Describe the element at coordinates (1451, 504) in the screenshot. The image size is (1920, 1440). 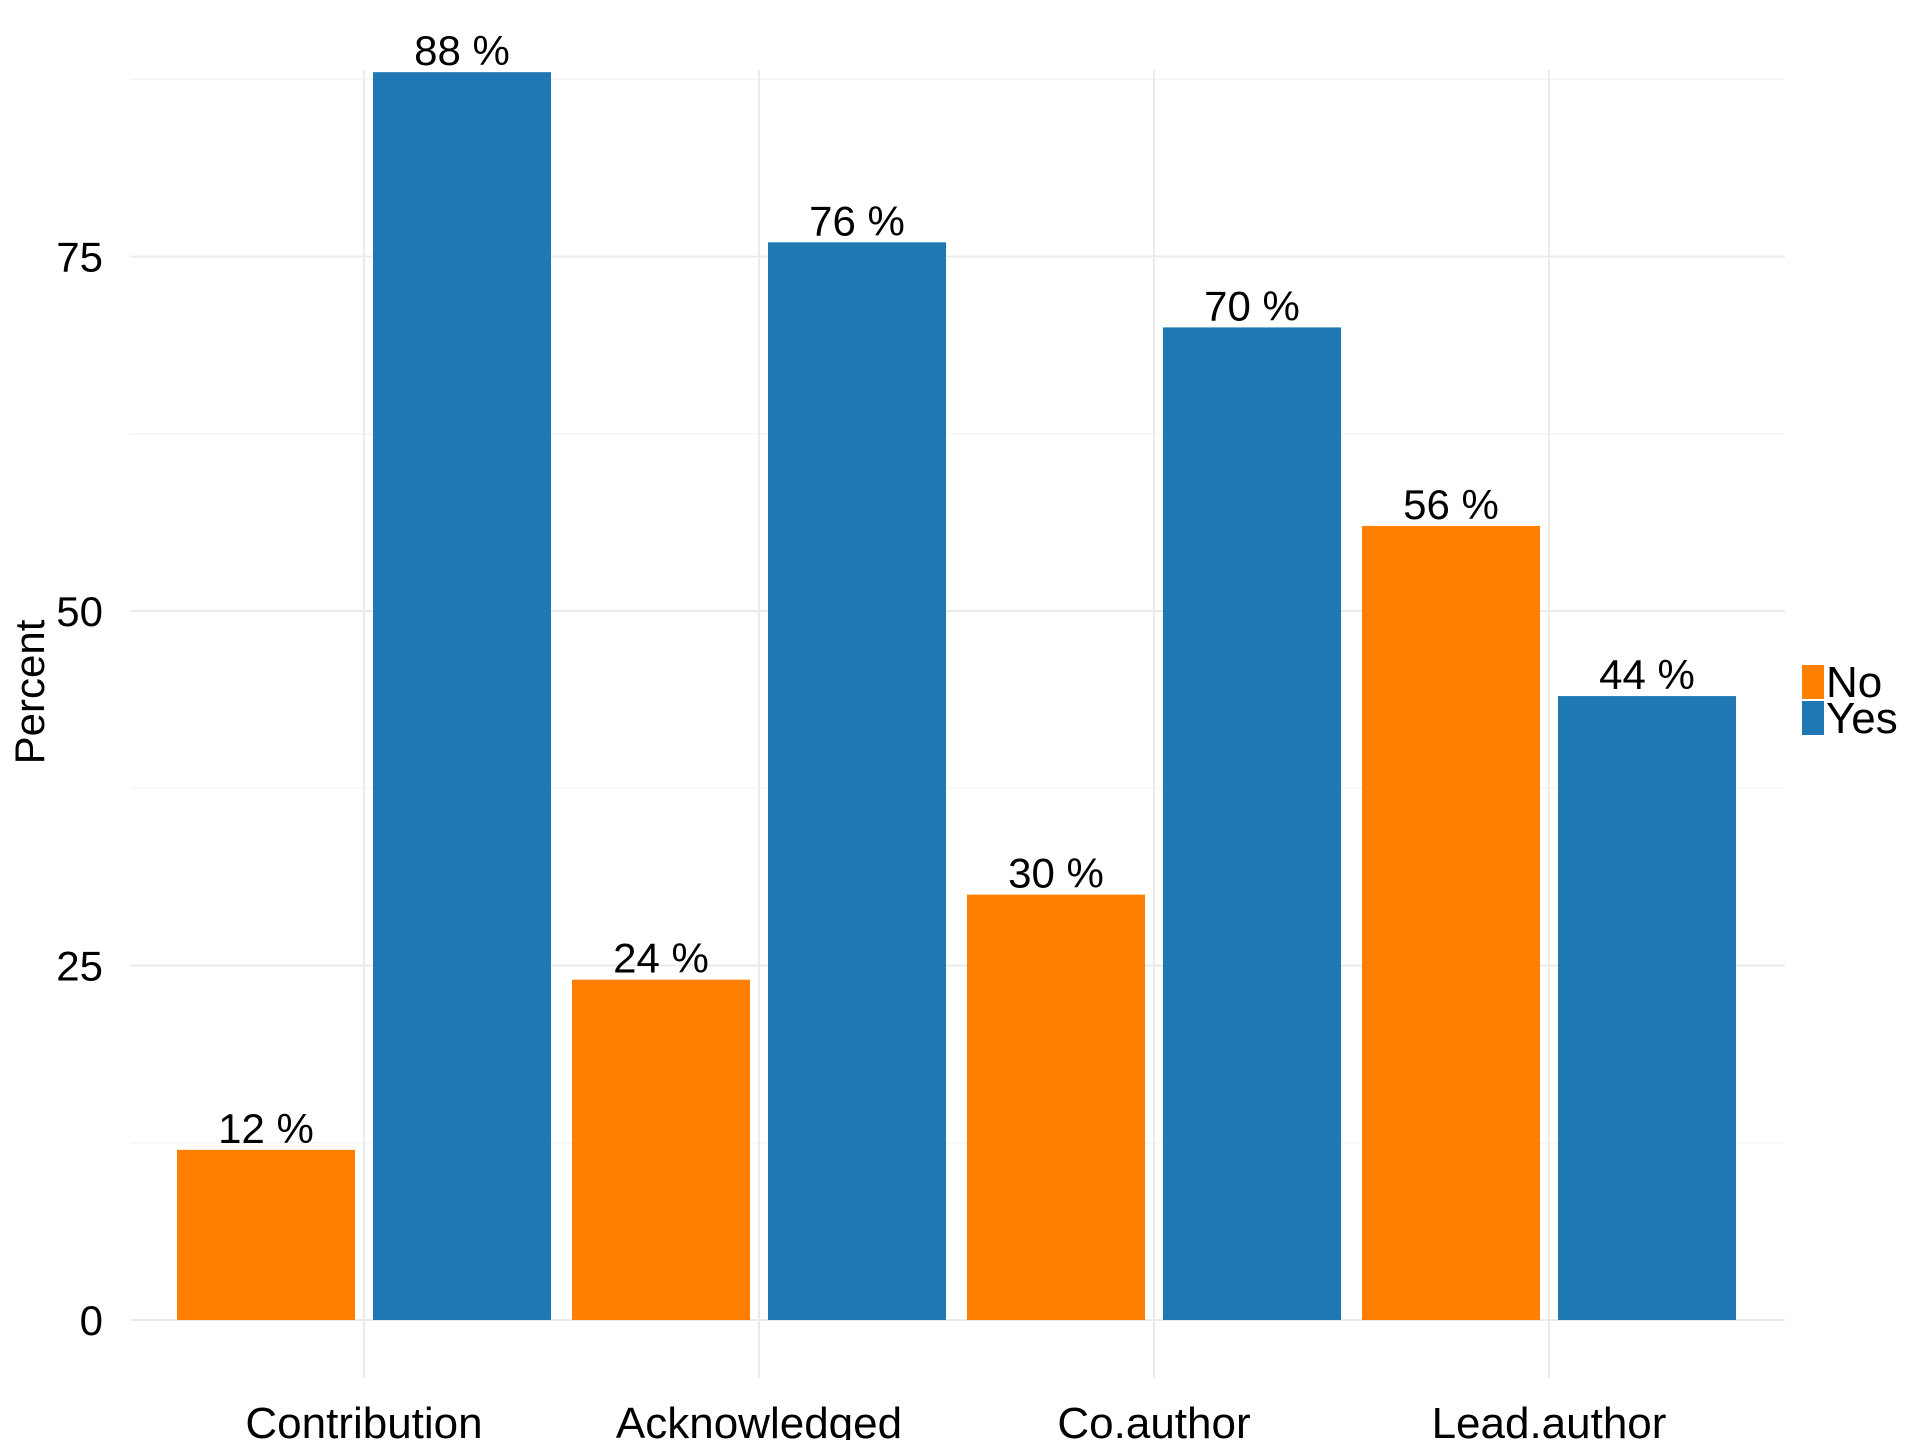
I see `data-label: 56 %` at that location.